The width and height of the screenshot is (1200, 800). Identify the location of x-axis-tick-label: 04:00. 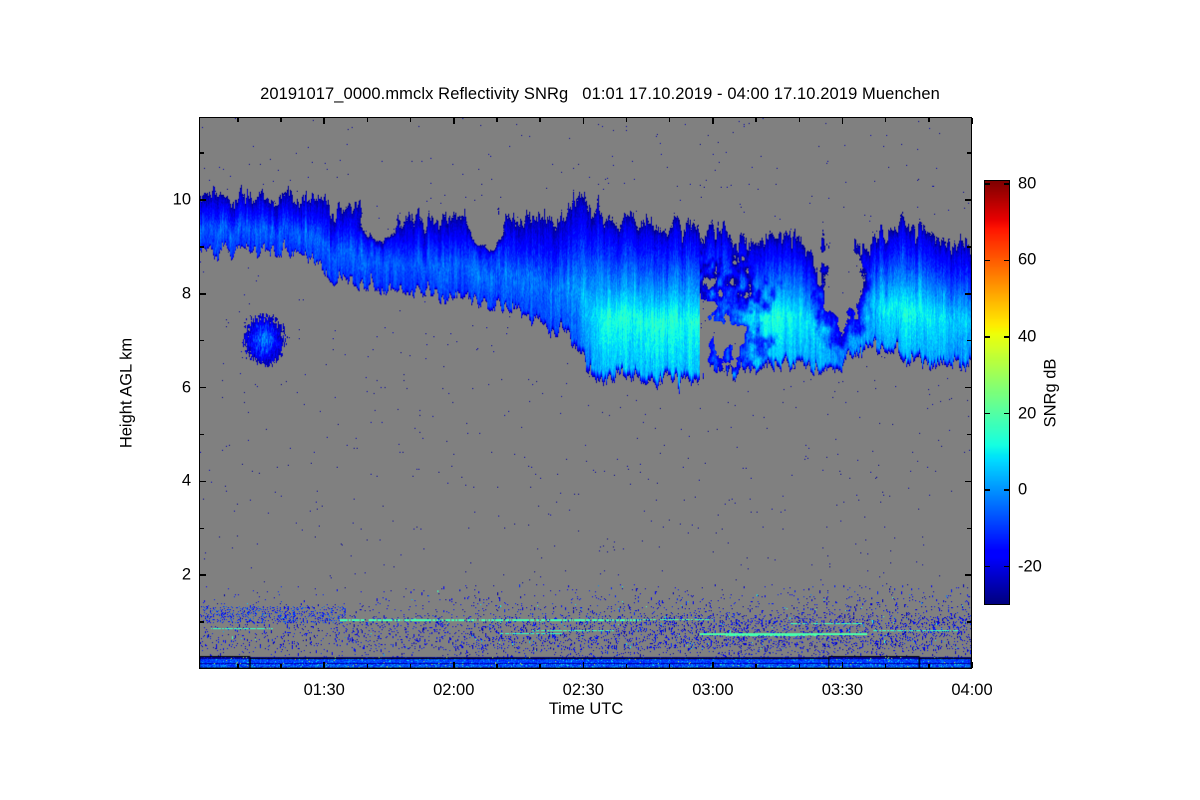
(972, 690).